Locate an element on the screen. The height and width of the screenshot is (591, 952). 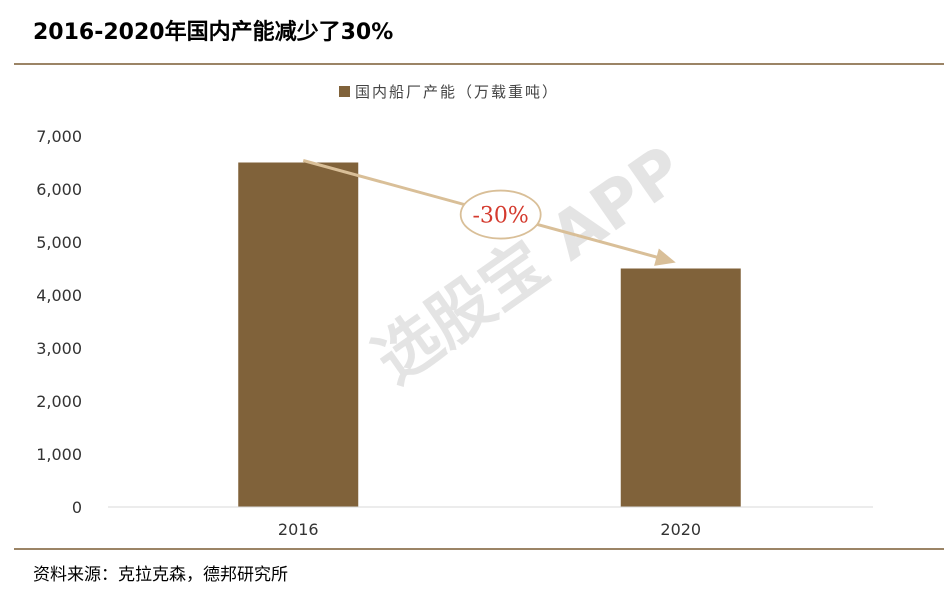
legend-label: 国内船厂产能（万载重吨） is located at coordinates (457, 92).